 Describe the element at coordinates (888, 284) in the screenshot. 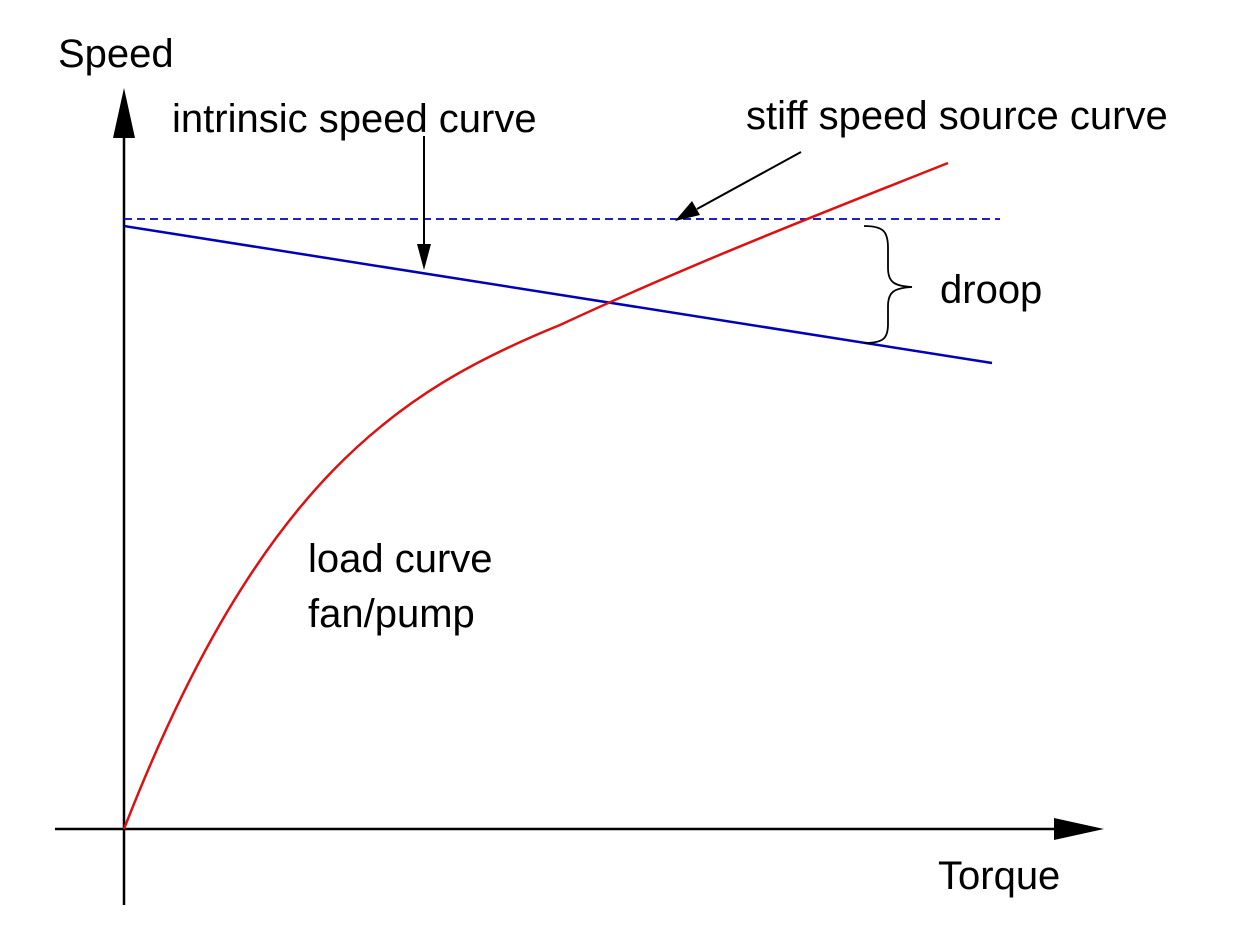

I see `droop-brace` at that location.